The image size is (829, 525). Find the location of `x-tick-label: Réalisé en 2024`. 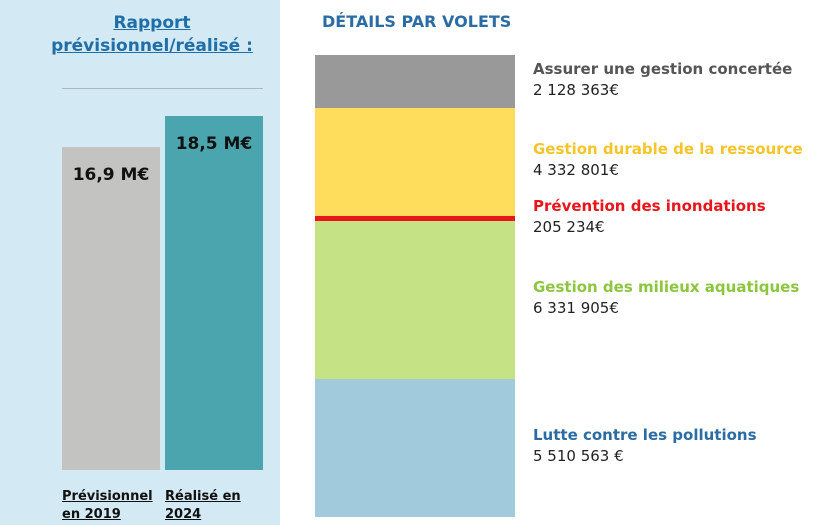

x-tick-label: Réalisé en 2024 is located at coordinates (203, 505).